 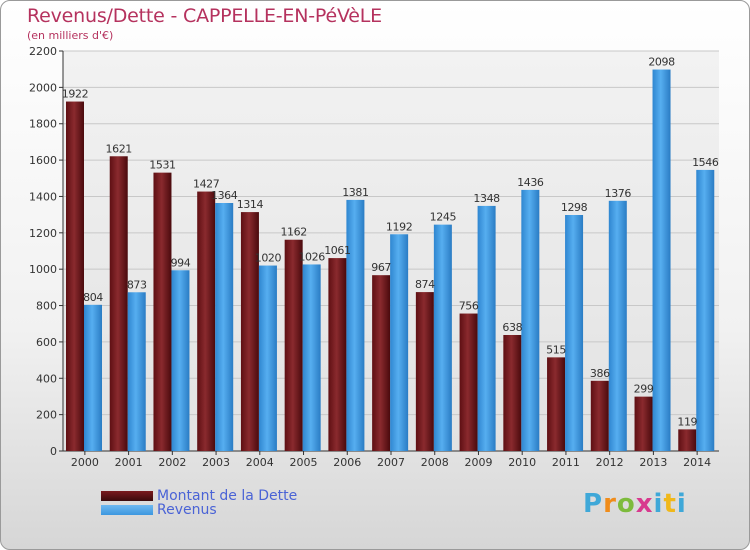 I want to click on data-label-revenus: 994, so click(x=181, y=262).